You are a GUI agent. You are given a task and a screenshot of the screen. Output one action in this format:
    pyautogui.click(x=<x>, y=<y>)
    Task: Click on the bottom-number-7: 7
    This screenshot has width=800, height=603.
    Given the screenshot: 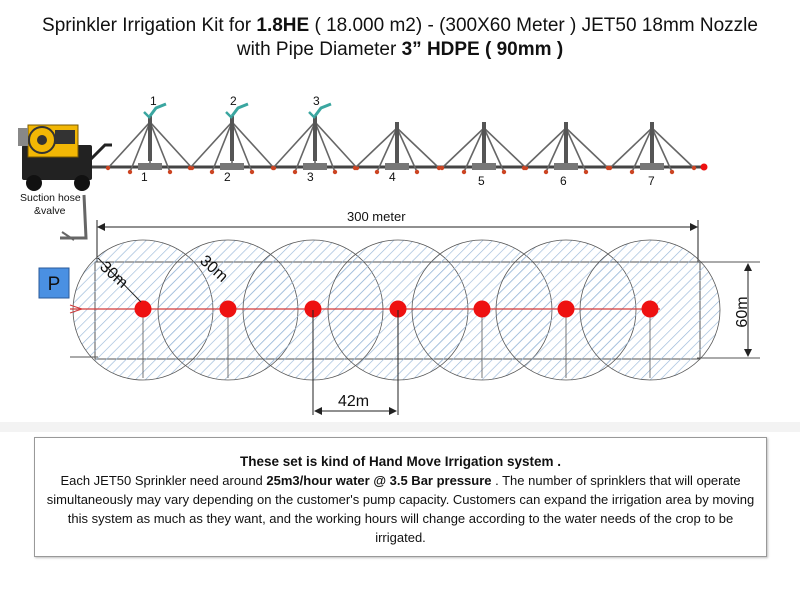 What is the action you would take?
    pyautogui.click(x=651, y=181)
    